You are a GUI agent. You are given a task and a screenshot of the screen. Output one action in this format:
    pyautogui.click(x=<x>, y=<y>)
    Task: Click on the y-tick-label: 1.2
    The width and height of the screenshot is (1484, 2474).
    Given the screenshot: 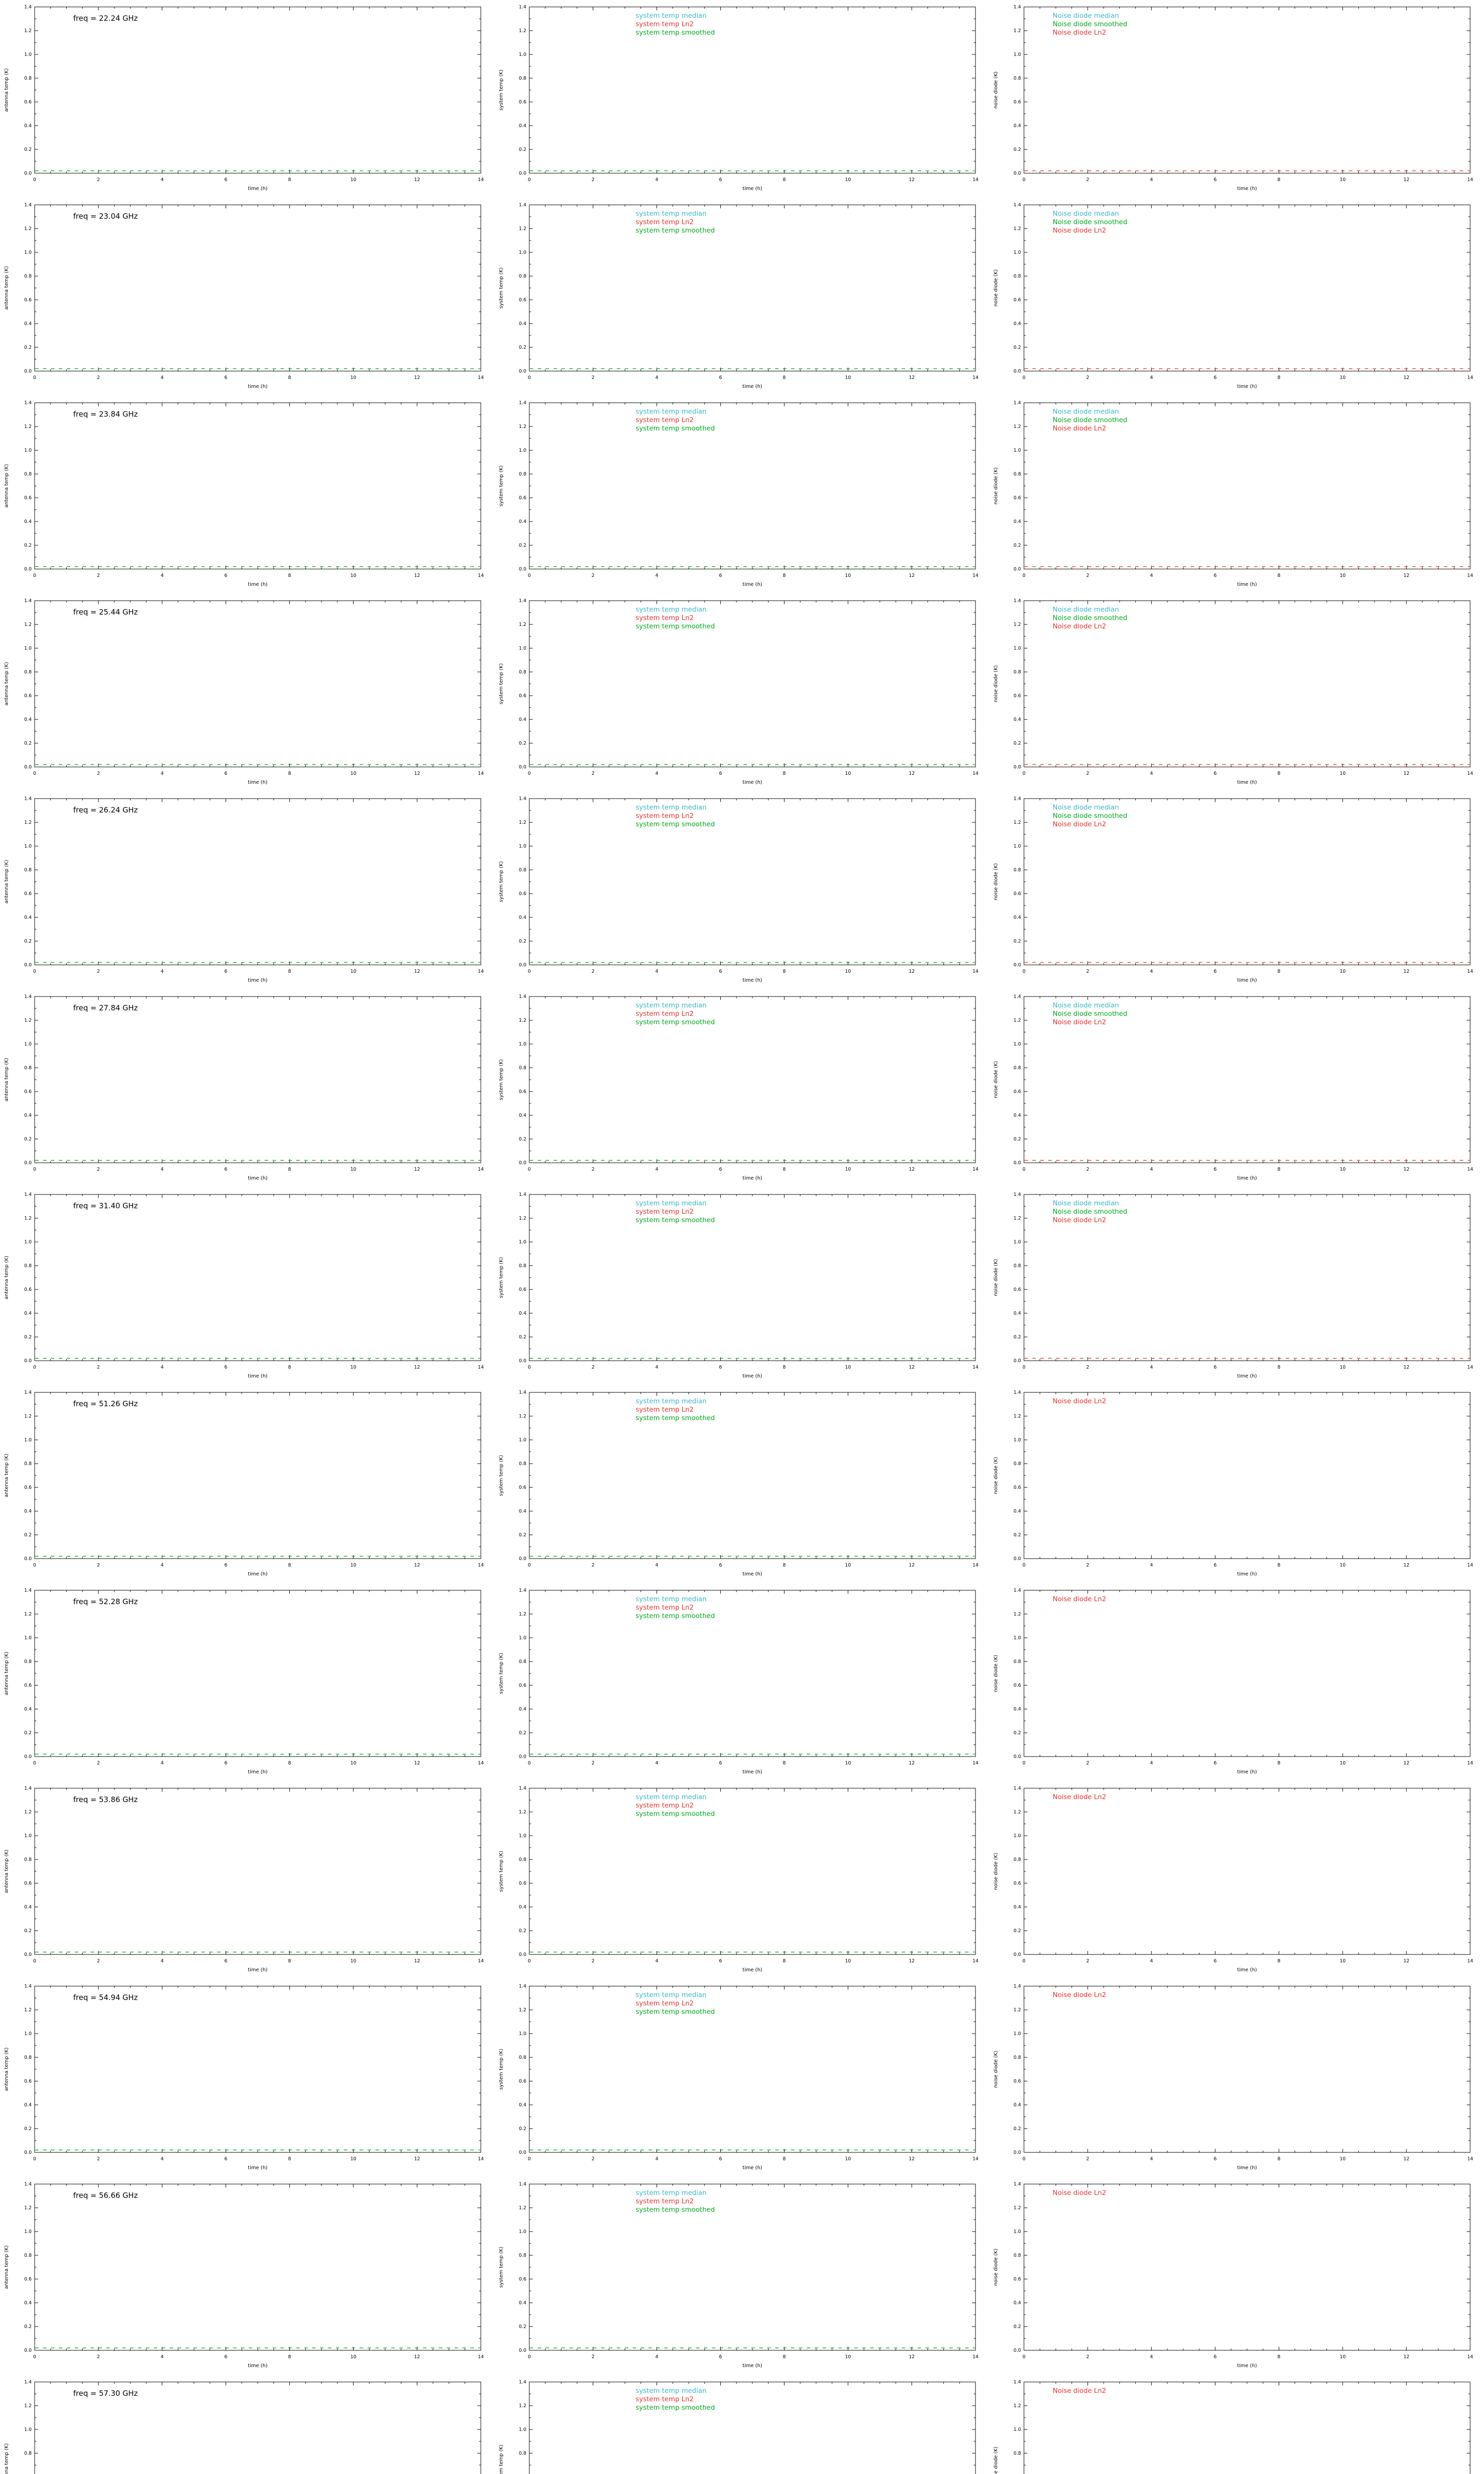 What is the action you would take?
    pyautogui.click(x=1017, y=1218)
    